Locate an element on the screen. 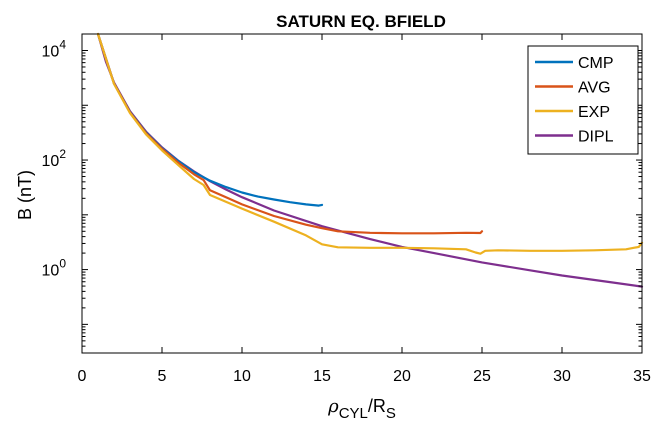  x-axis-label: ρCYL/RS is located at coordinates (361, 408).